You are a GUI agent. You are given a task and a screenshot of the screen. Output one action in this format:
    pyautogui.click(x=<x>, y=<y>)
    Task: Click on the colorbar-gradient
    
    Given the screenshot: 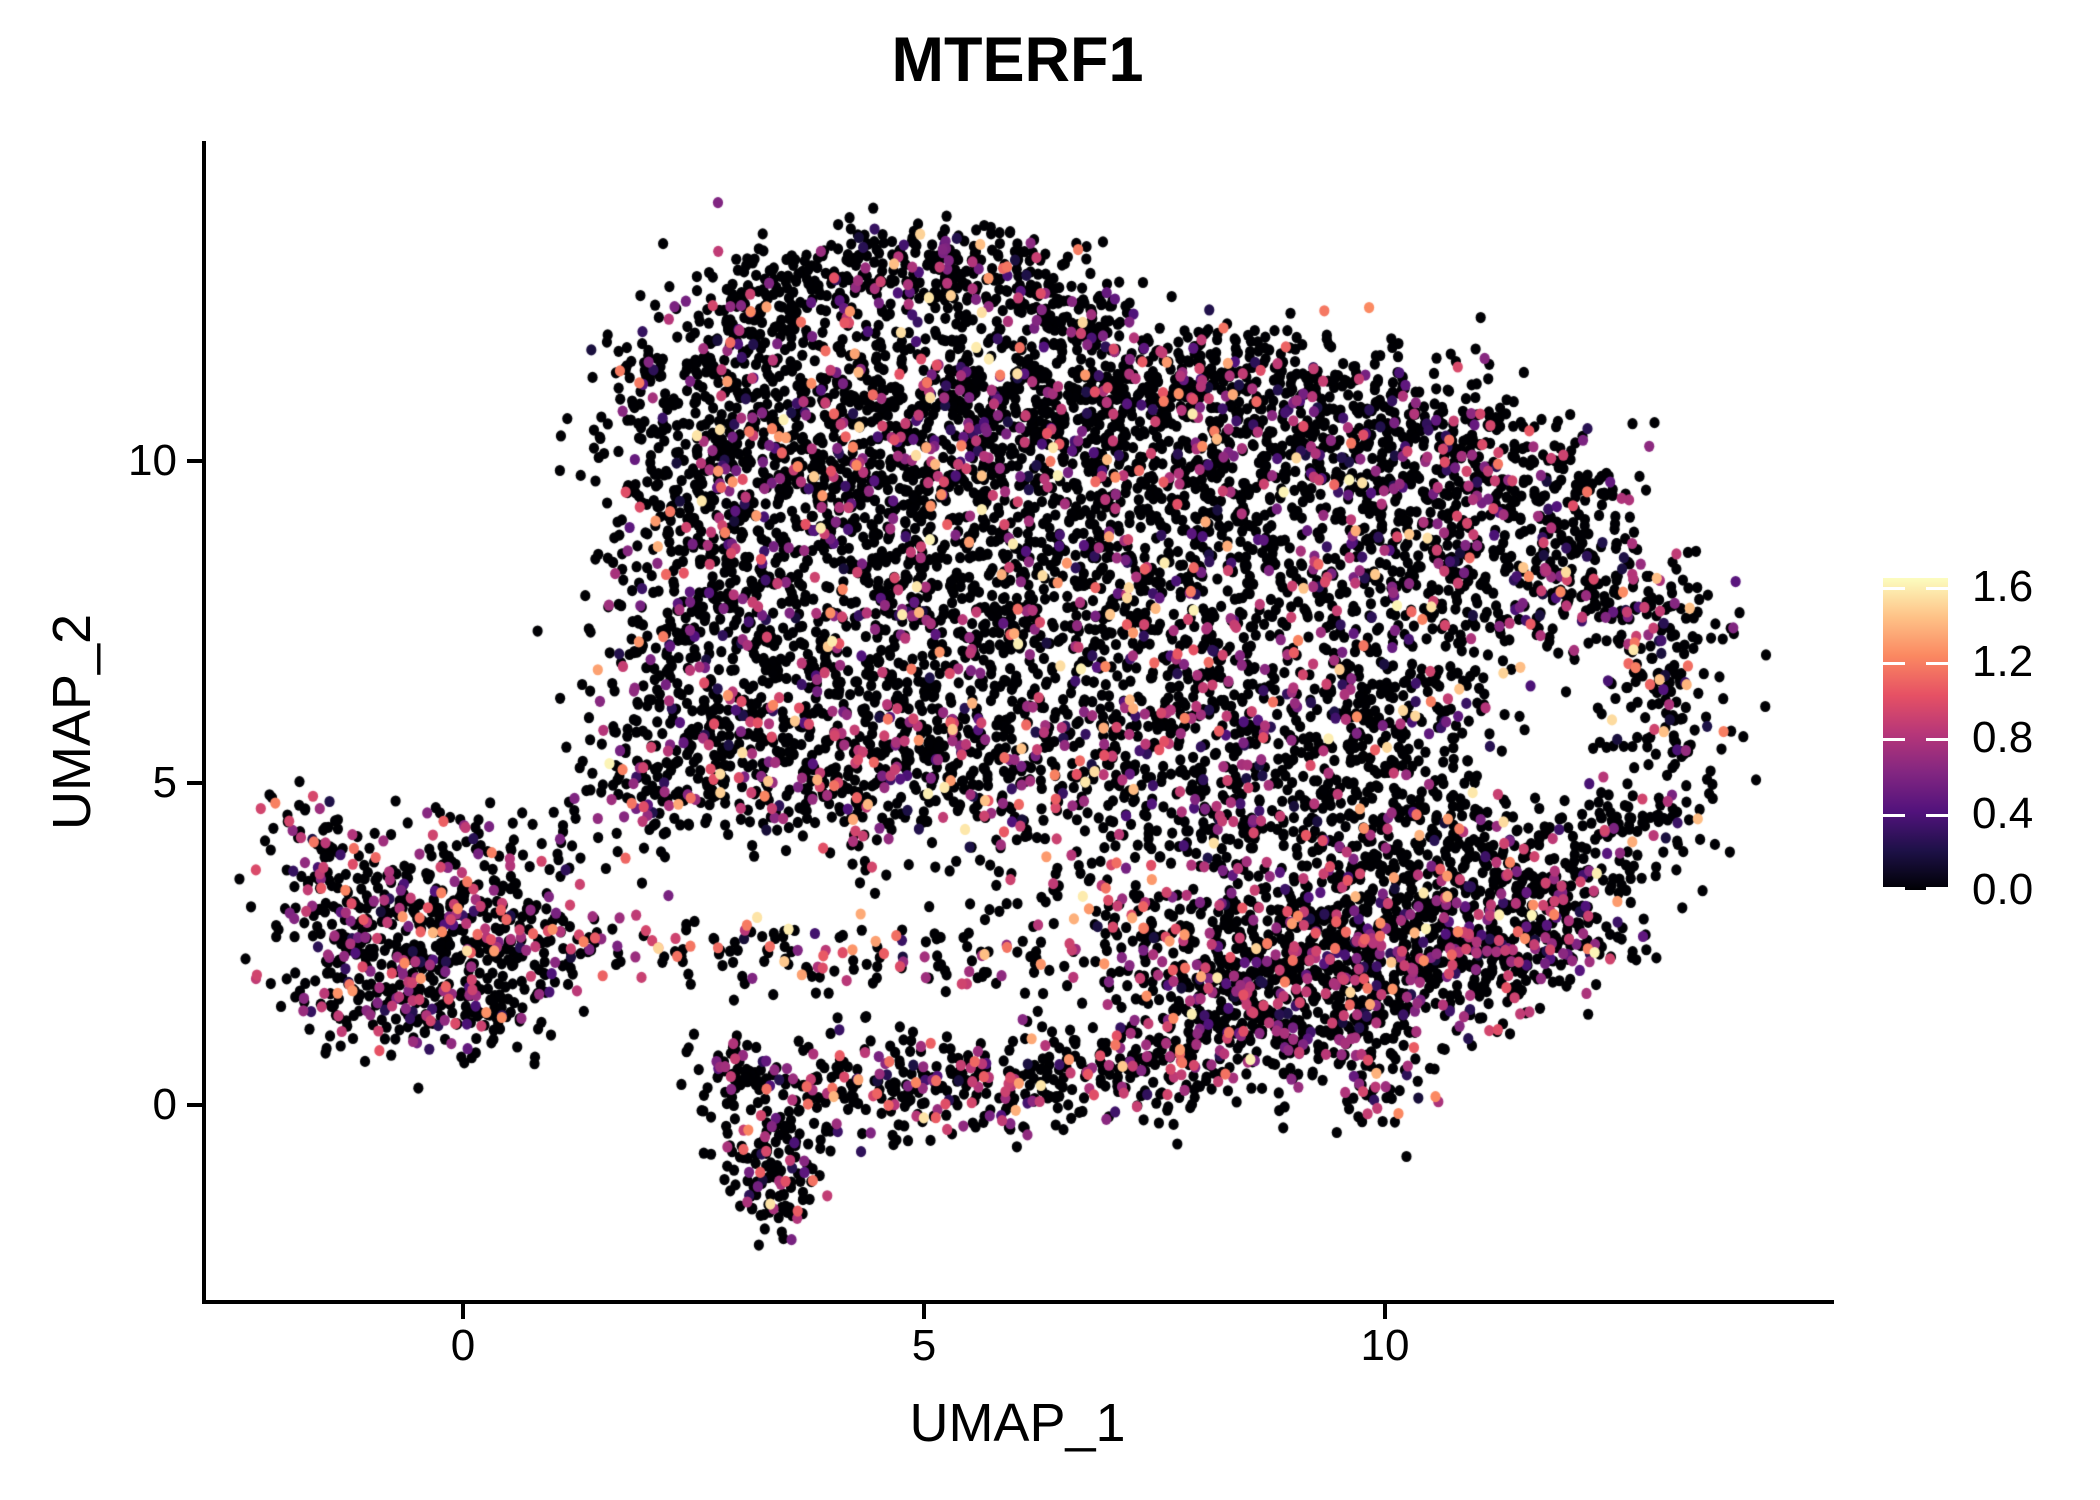 What is the action you would take?
    pyautogui.click(x=1915, y=734)
    